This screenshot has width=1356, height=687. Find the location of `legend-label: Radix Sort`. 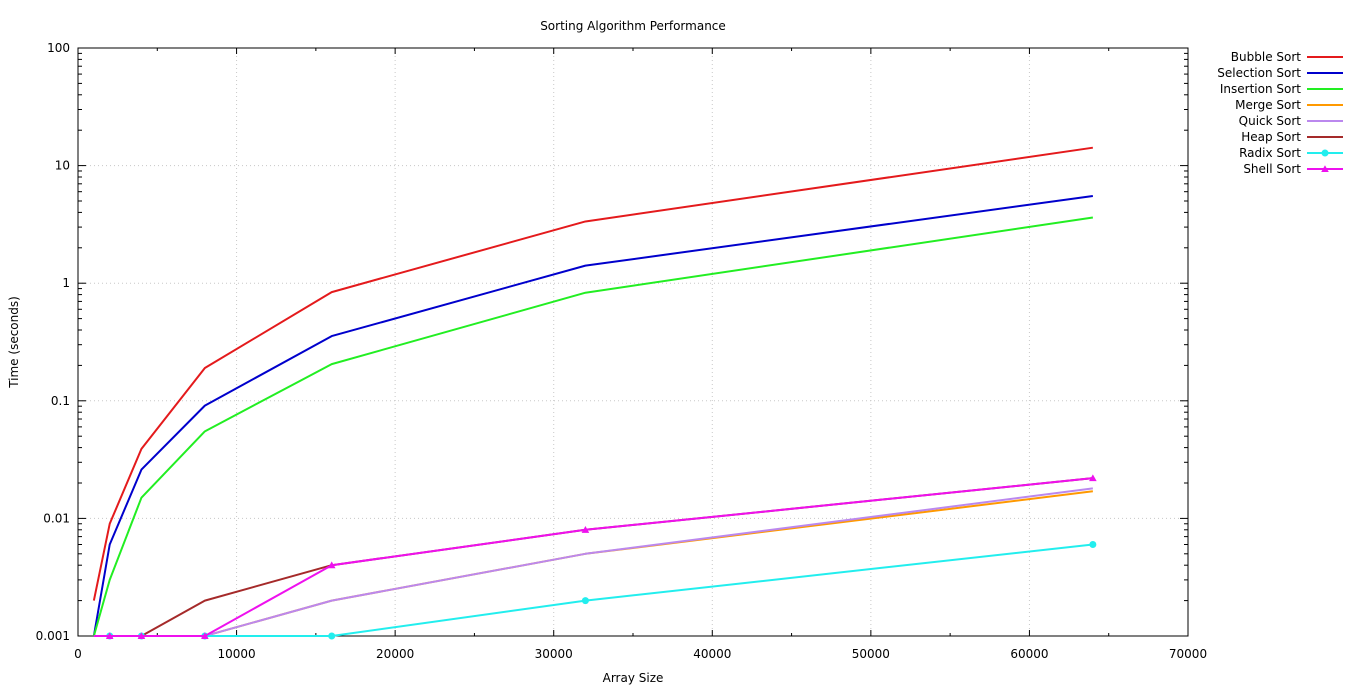

legend-label: Radix Sort is located at coordinates (1270, 153).